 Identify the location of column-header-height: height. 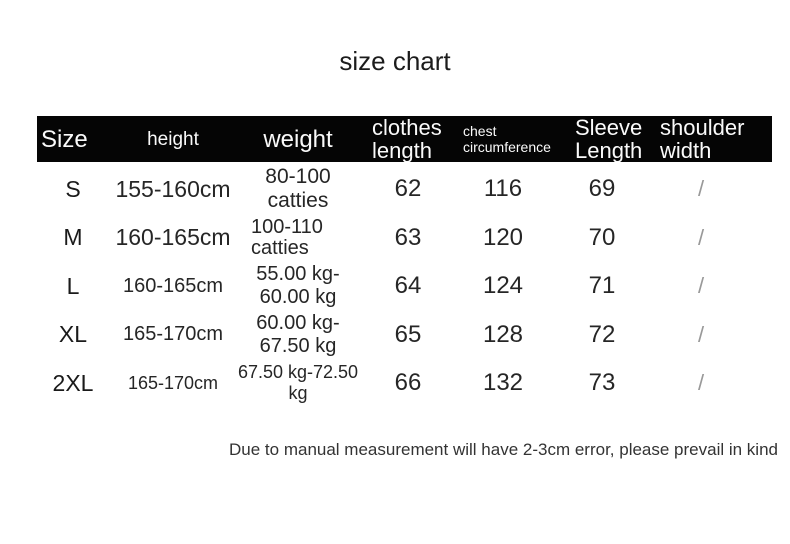
(173, 139).